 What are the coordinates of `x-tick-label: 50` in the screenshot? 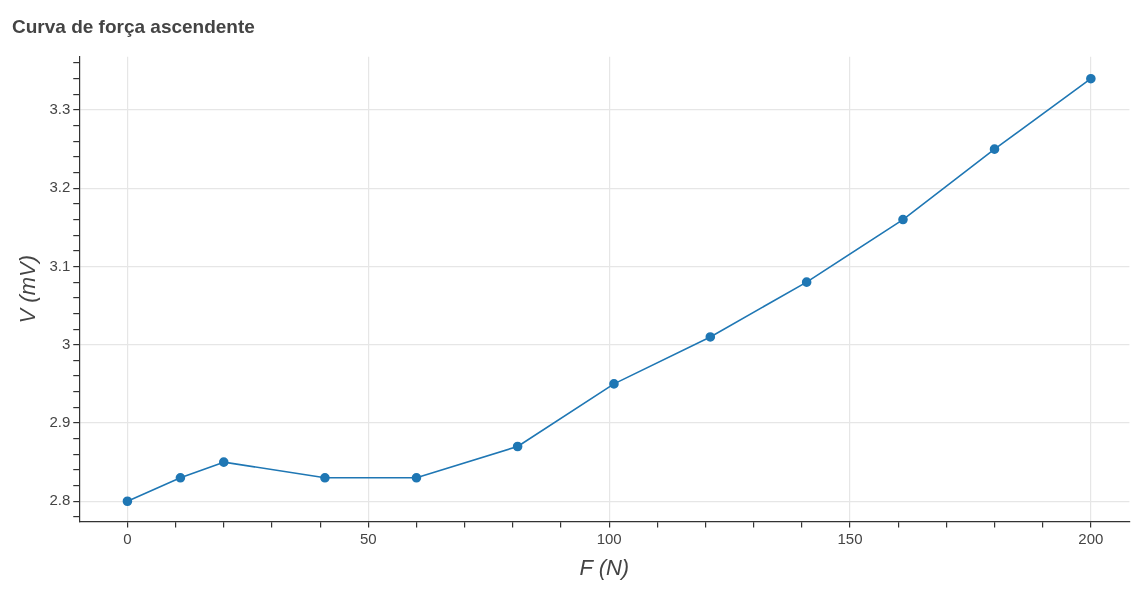 It's located at (368, 538).